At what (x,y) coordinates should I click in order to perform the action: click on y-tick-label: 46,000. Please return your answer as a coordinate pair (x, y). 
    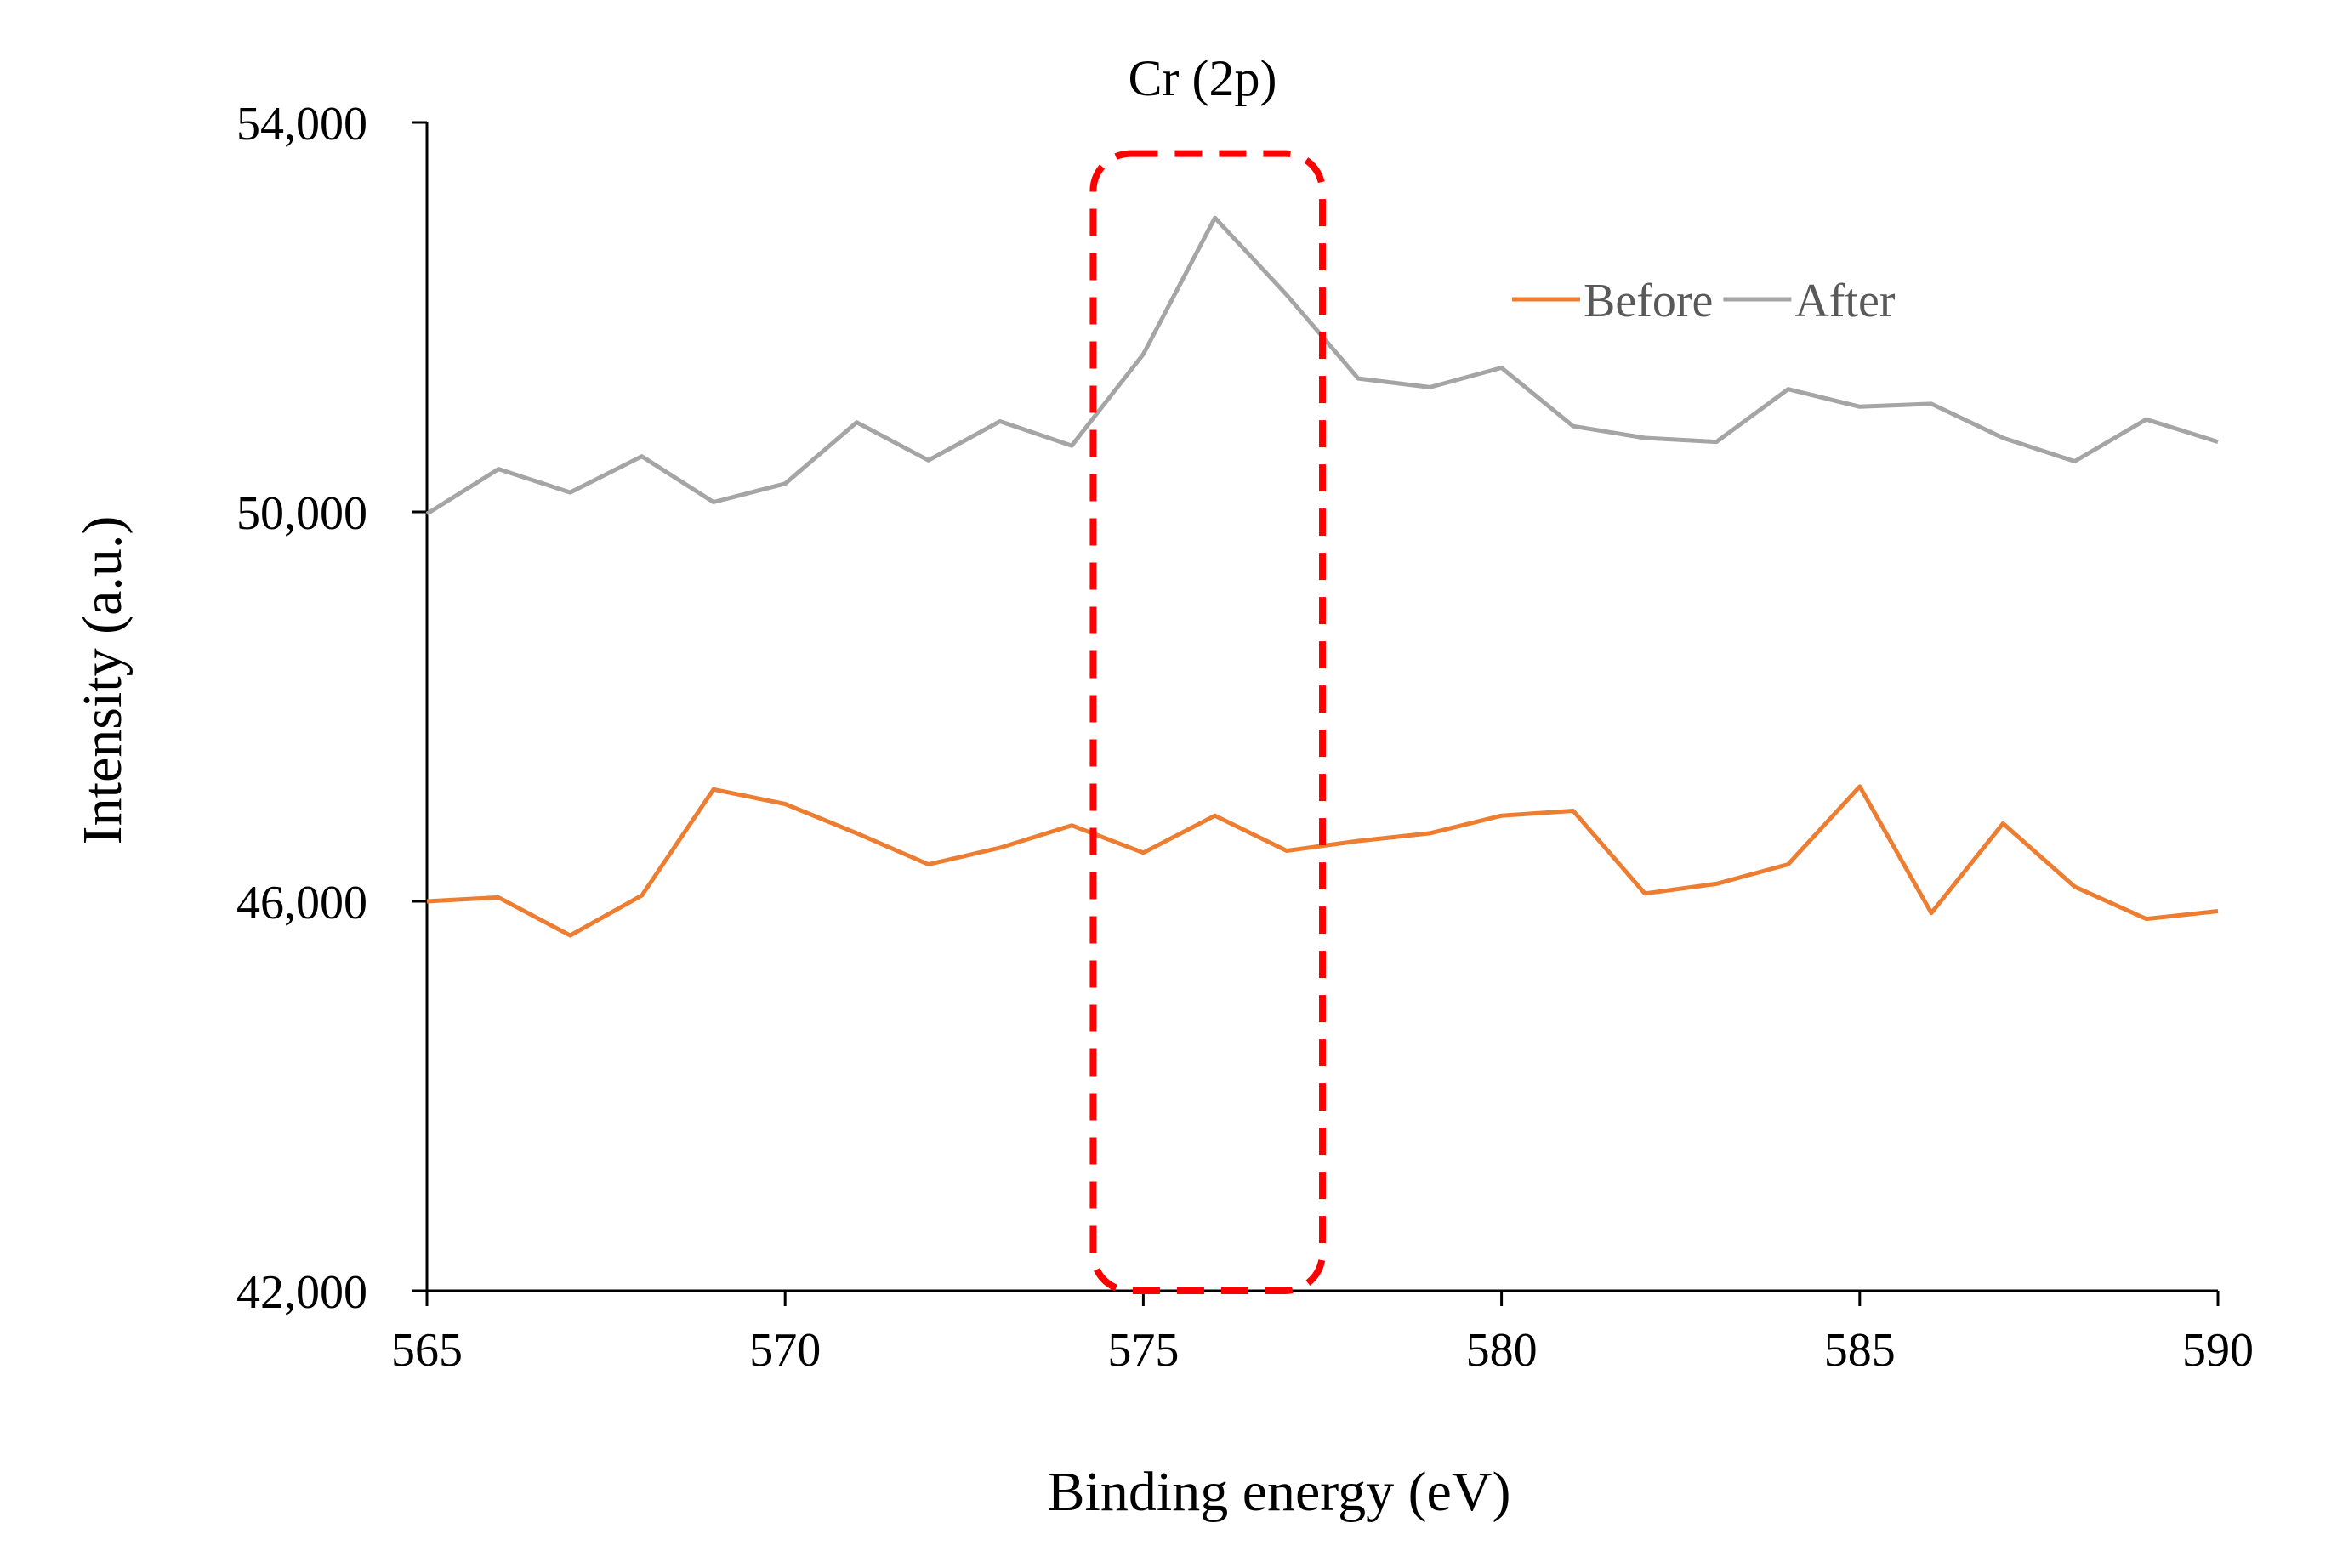
    Looking at the image, I should click on (301, 903).